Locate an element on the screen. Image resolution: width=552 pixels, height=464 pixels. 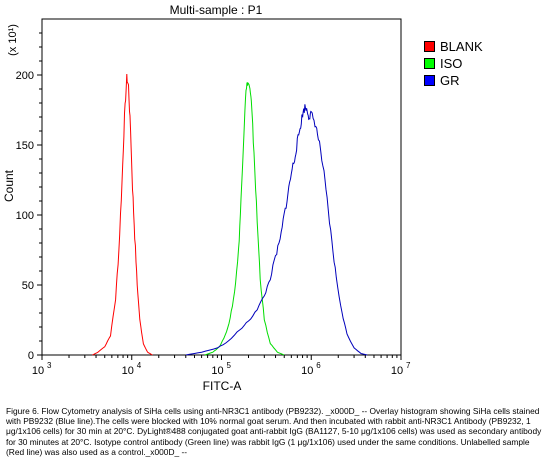
y-tick-label: 150 is located at coordinates (25, 146).